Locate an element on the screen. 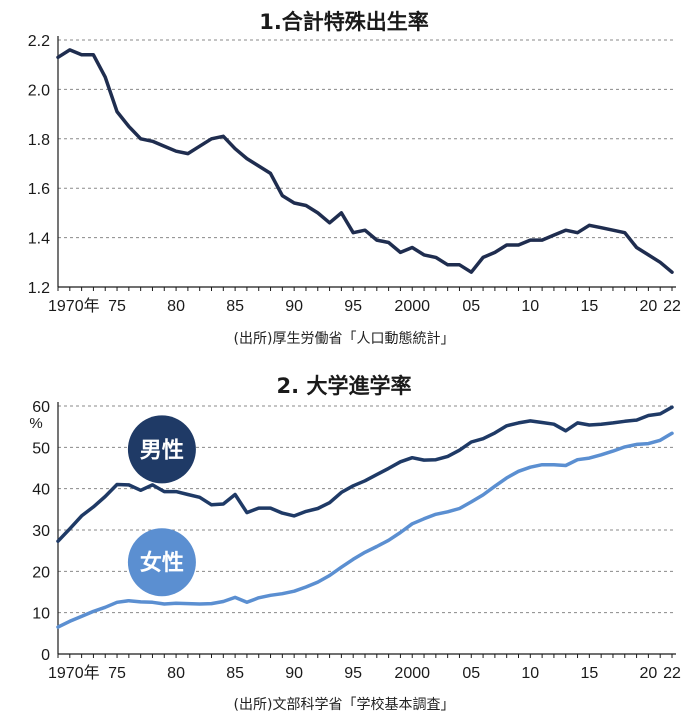 This screenshot has width=688, height=716. y-tick-label: 1.2 is located at coordinates (39, 288).